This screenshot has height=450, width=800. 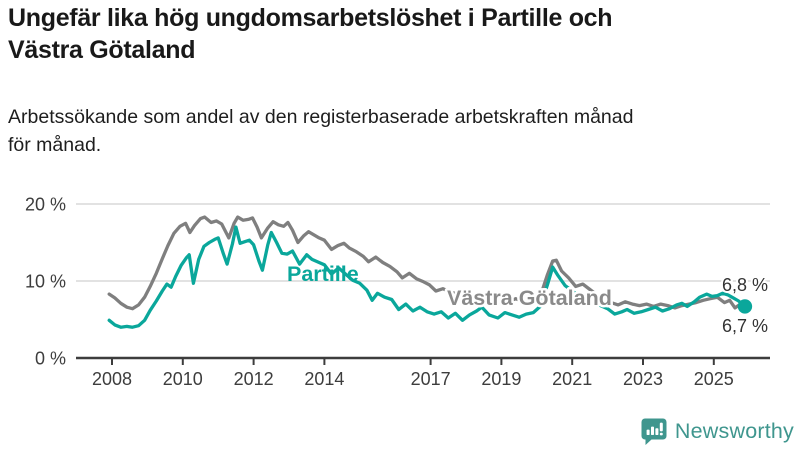 What do you see at coordinates (431, 379) in the screenshot?
I see `x-tick-label-2017: 2017` at bounding box center [431, 379].